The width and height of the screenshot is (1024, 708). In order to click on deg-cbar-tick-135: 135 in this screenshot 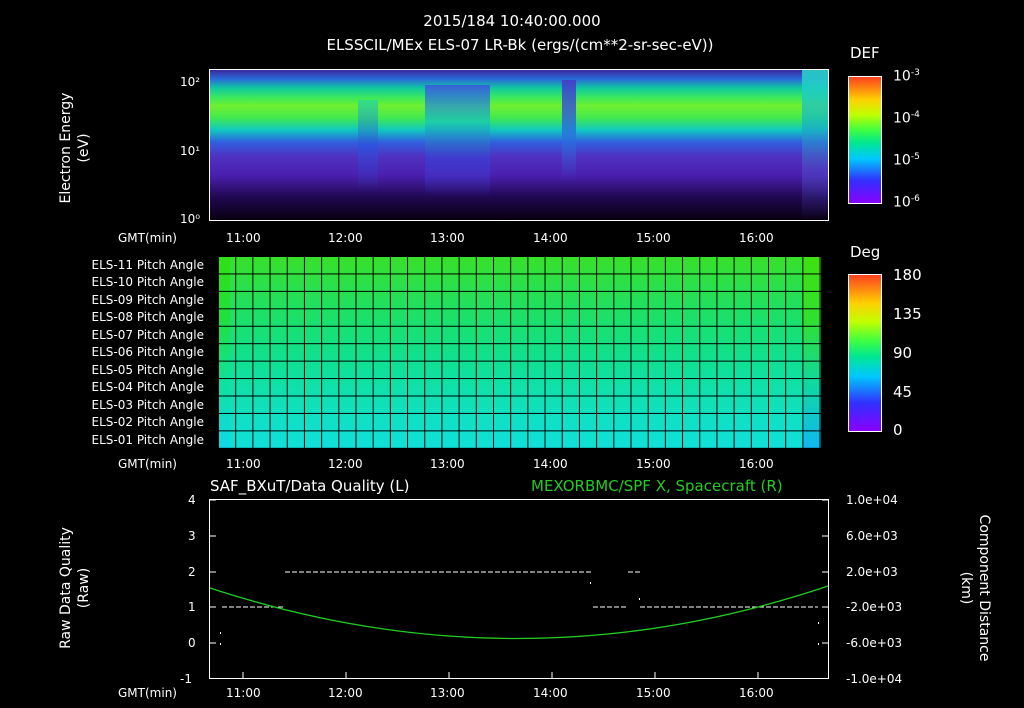, I will do `click(907, 314)`.